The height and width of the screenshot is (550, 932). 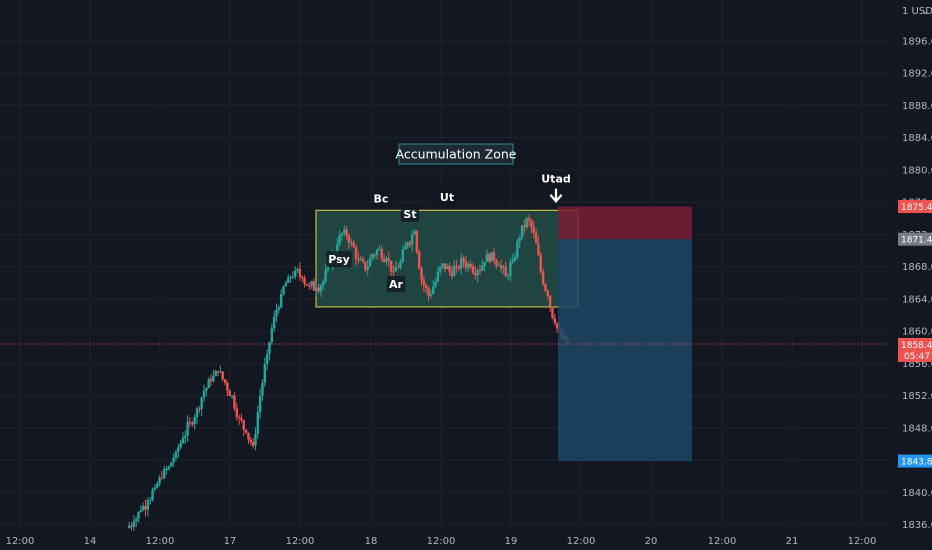 I want to click on annotation-bg, so click(x=396, y=284).